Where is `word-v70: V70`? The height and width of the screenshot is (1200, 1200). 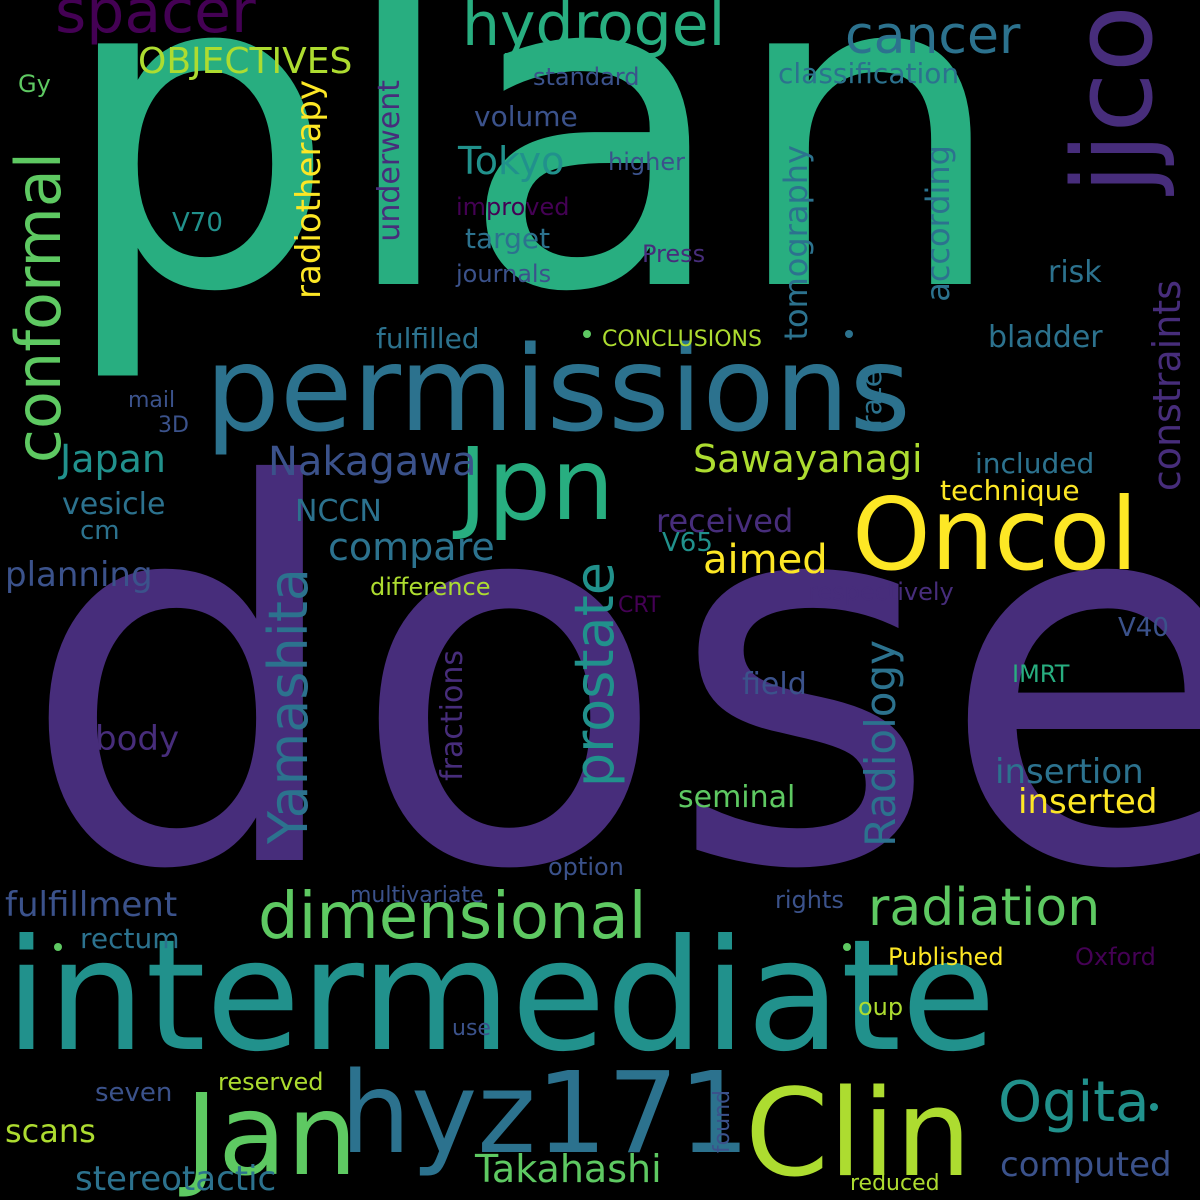 word-v70: V70 is located at coordinates (197, 223).